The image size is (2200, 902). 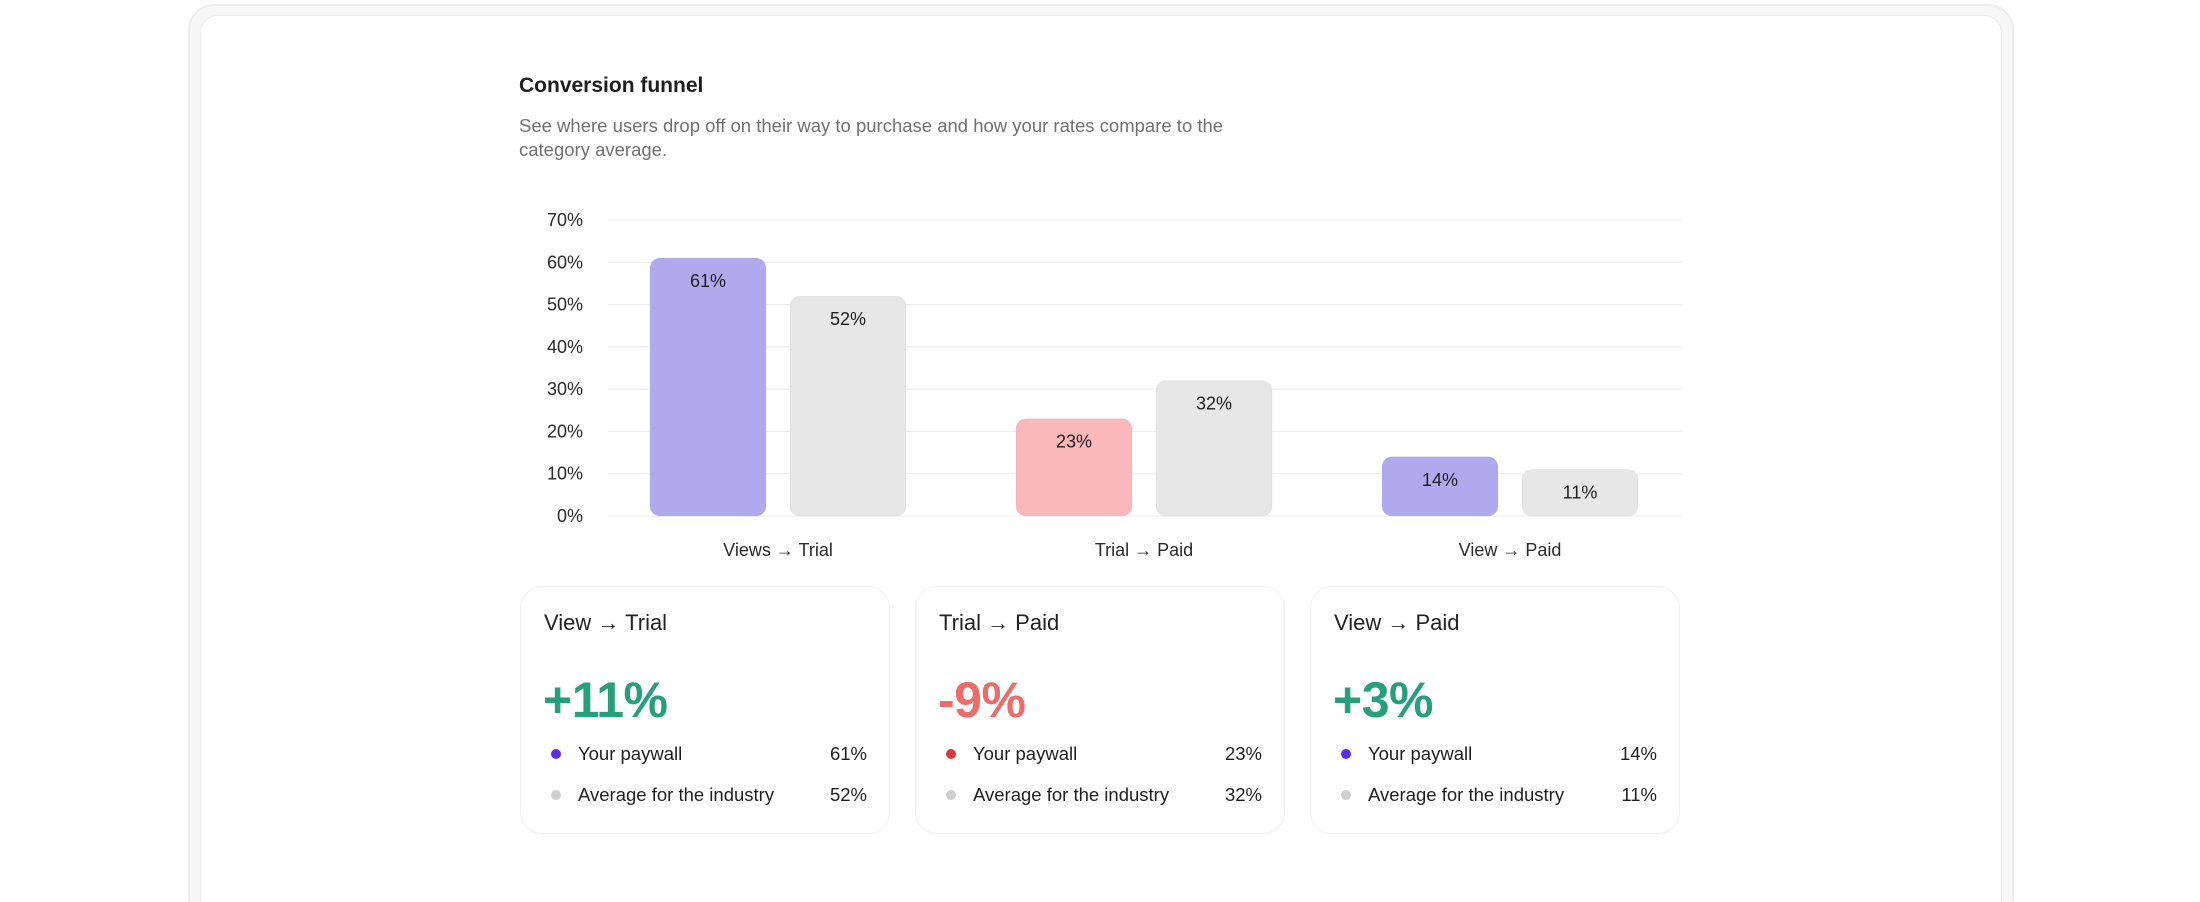 I want to click on bar-value-label: 52%, so click(x=848, y=319).